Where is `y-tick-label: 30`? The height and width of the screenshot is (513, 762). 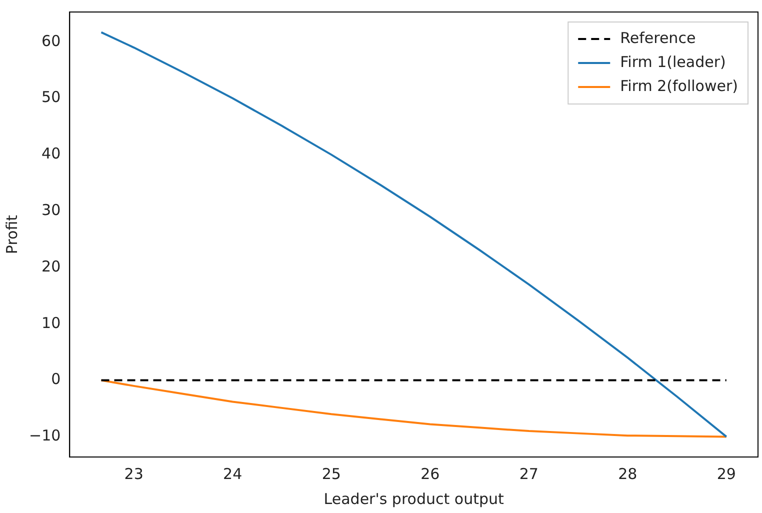 y-tick-label: 30 is located at coordinates (51, 209).